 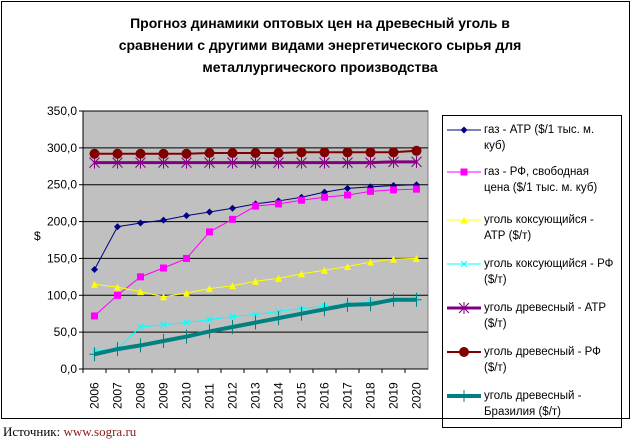 What do you see at coordinates (62, 111) in the screenshot?
I see `y-tick-label: 350,0` at bounding box center [62, 111].